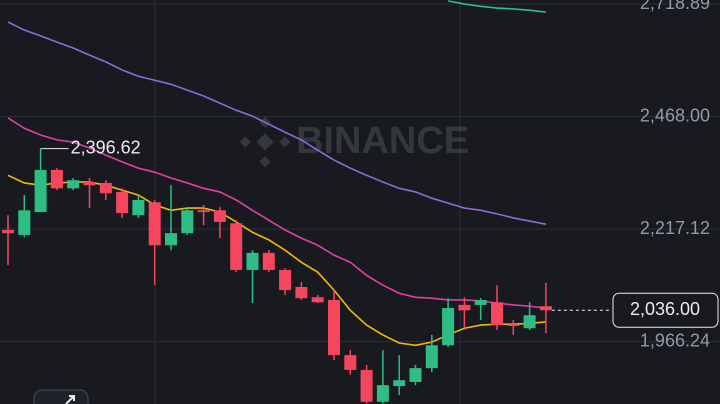  Describe the element at coordinates (675, 6) in the screenshot. I see `y-tick-label: 2,718.89` at that location.